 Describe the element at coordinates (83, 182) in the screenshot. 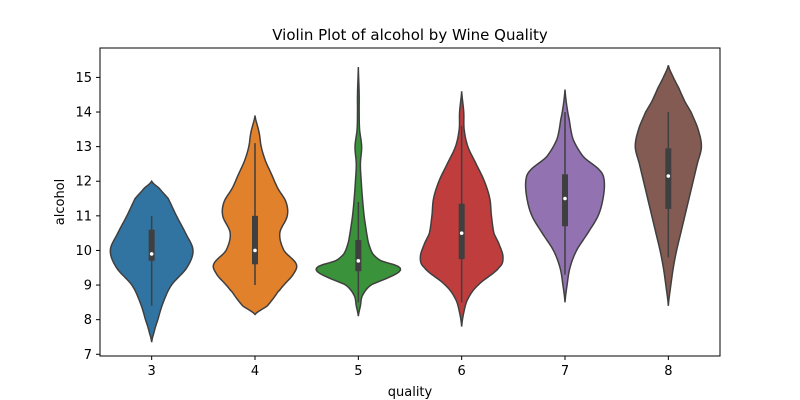

I see `y-tick-label: 12` at that location.